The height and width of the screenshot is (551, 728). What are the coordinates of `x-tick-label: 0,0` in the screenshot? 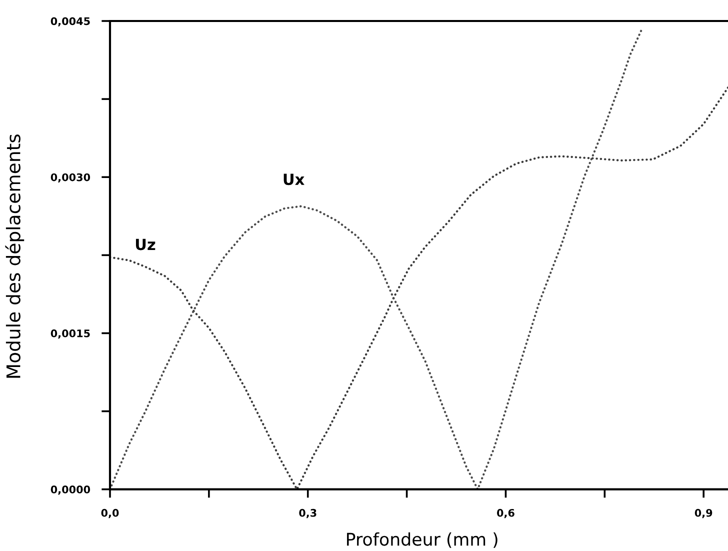 It's located at (110, 513).